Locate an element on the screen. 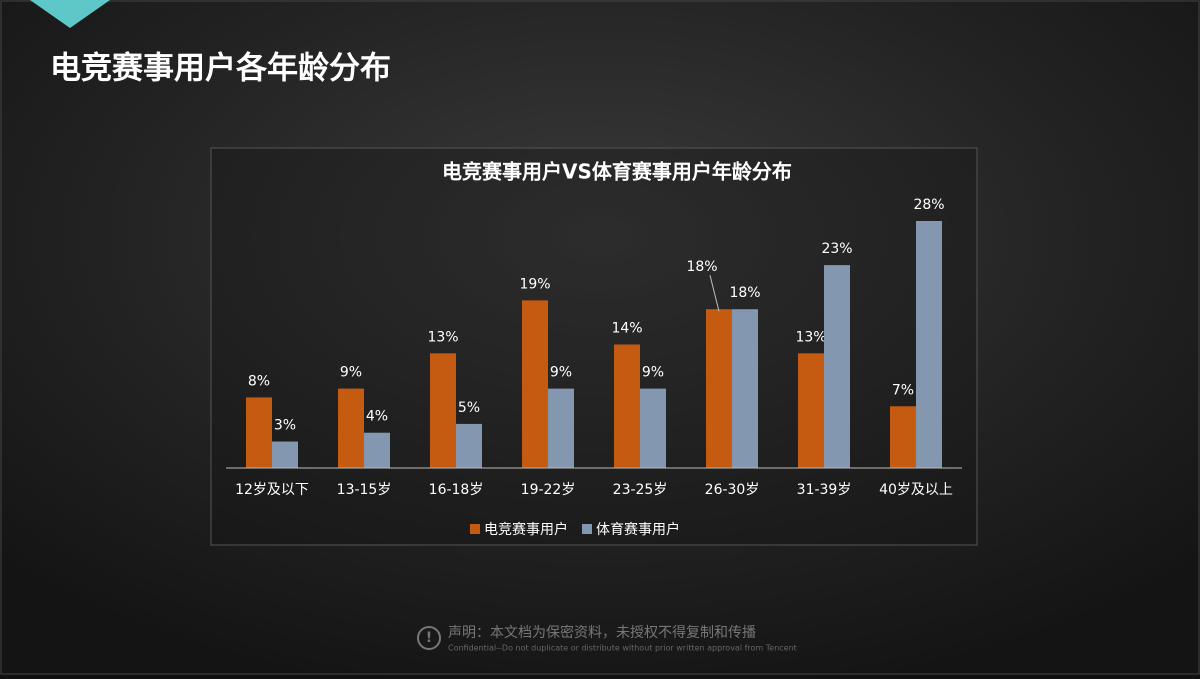 The image size is (1200, 679). value-label: 4% is located at coordinates (377, 417).